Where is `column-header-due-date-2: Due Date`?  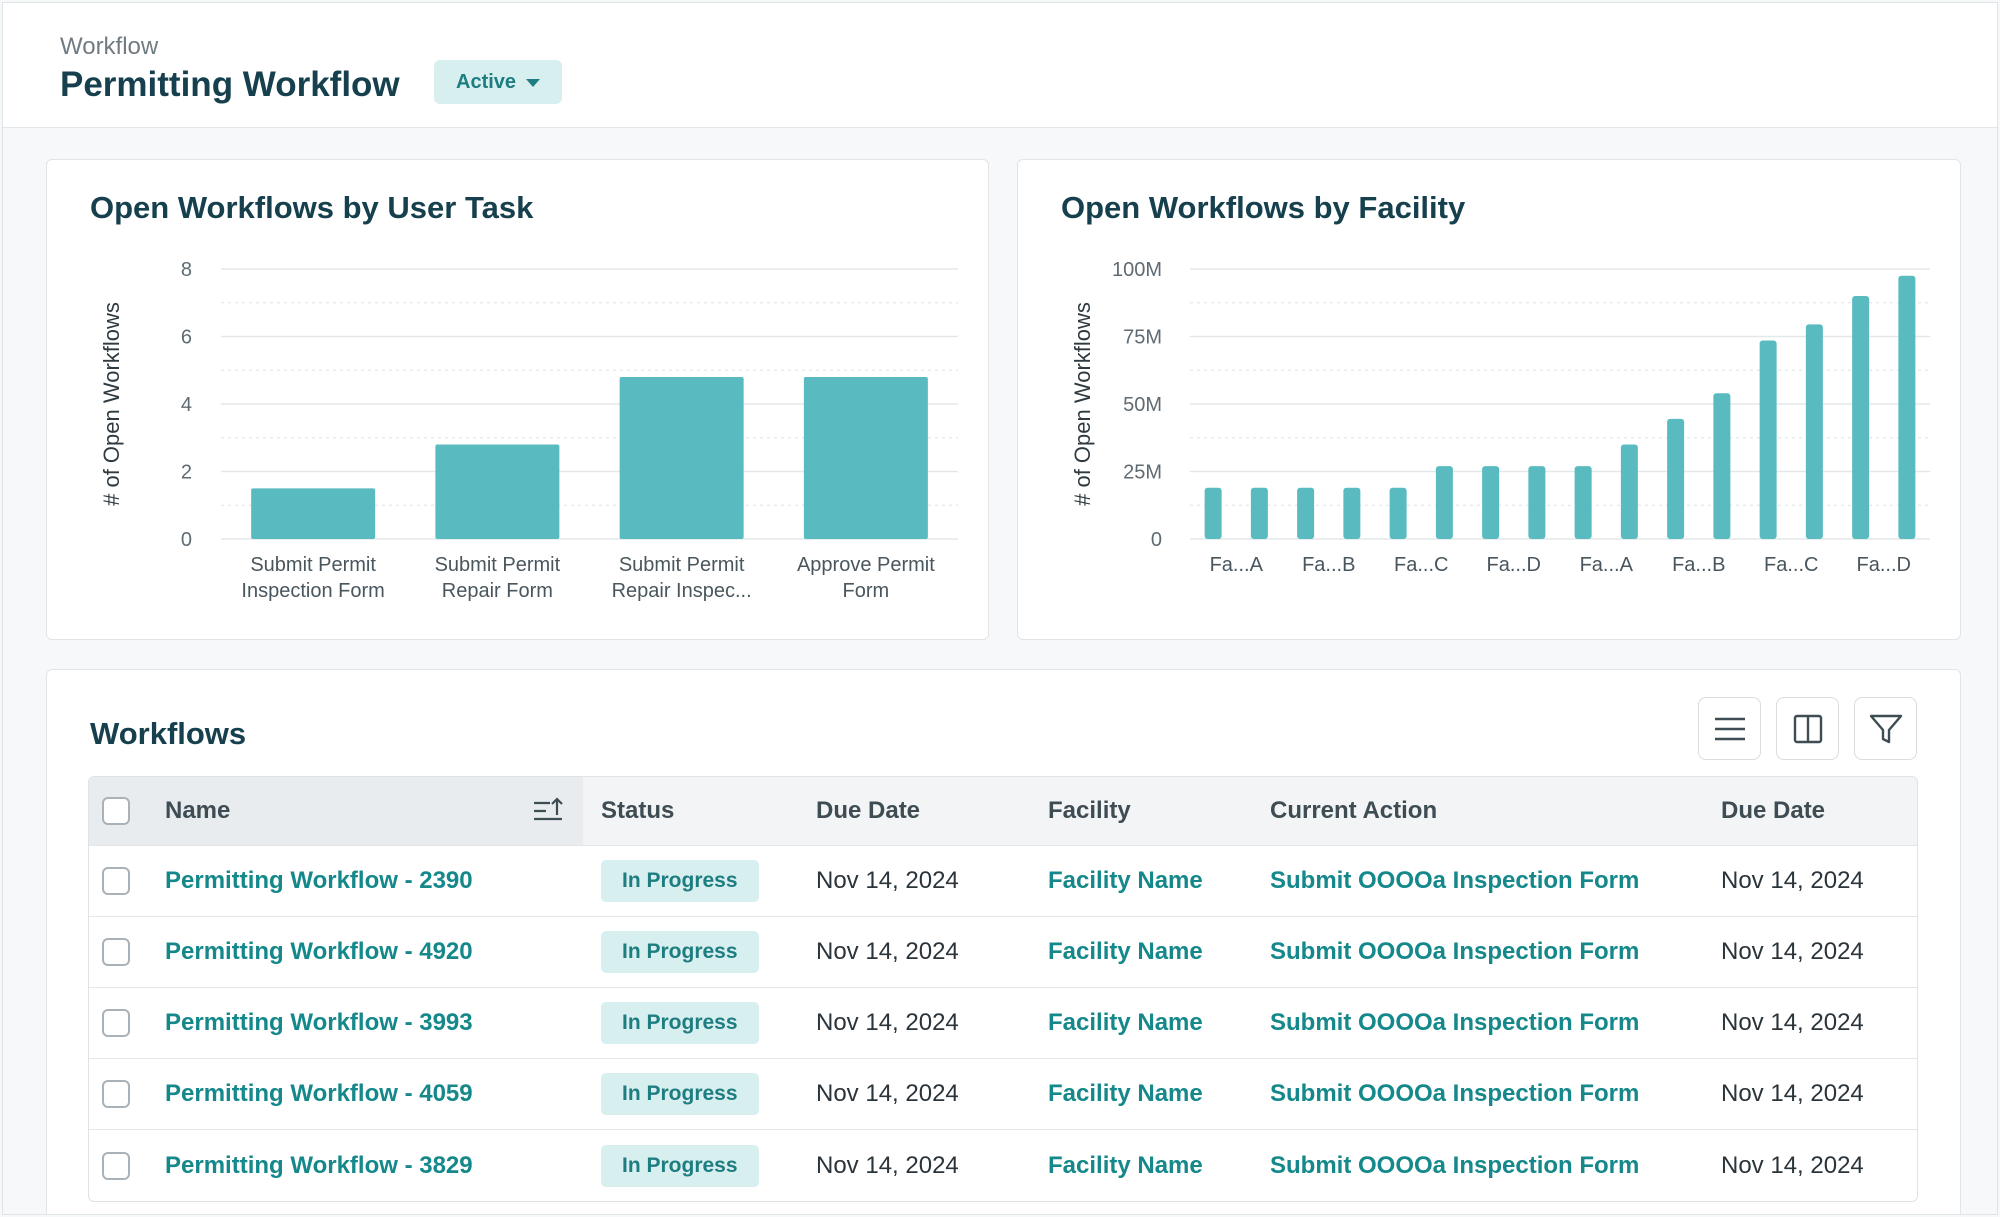
column-header-due-date-2: Due Date is located at coordinates (1773, 810).